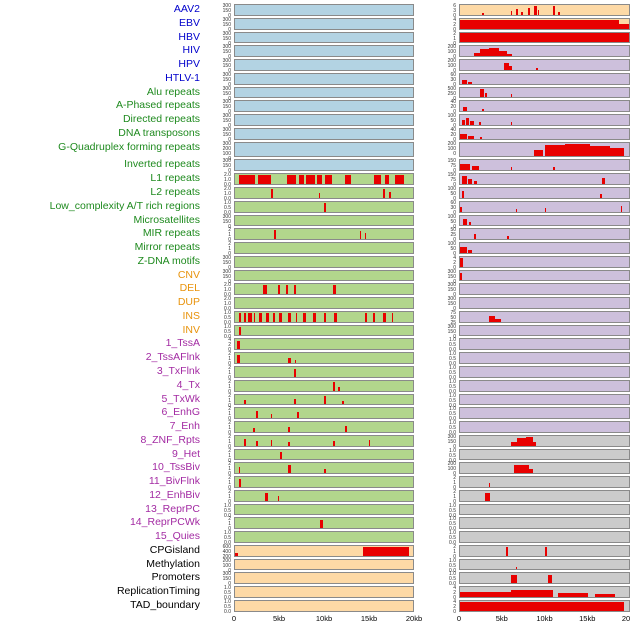 This screenshot has height=630, width=630. What do you see at coordinates (445, 166) in the screenshot?
I see `right-y-axis: 150 75 0` at bounding box center [445, 166].